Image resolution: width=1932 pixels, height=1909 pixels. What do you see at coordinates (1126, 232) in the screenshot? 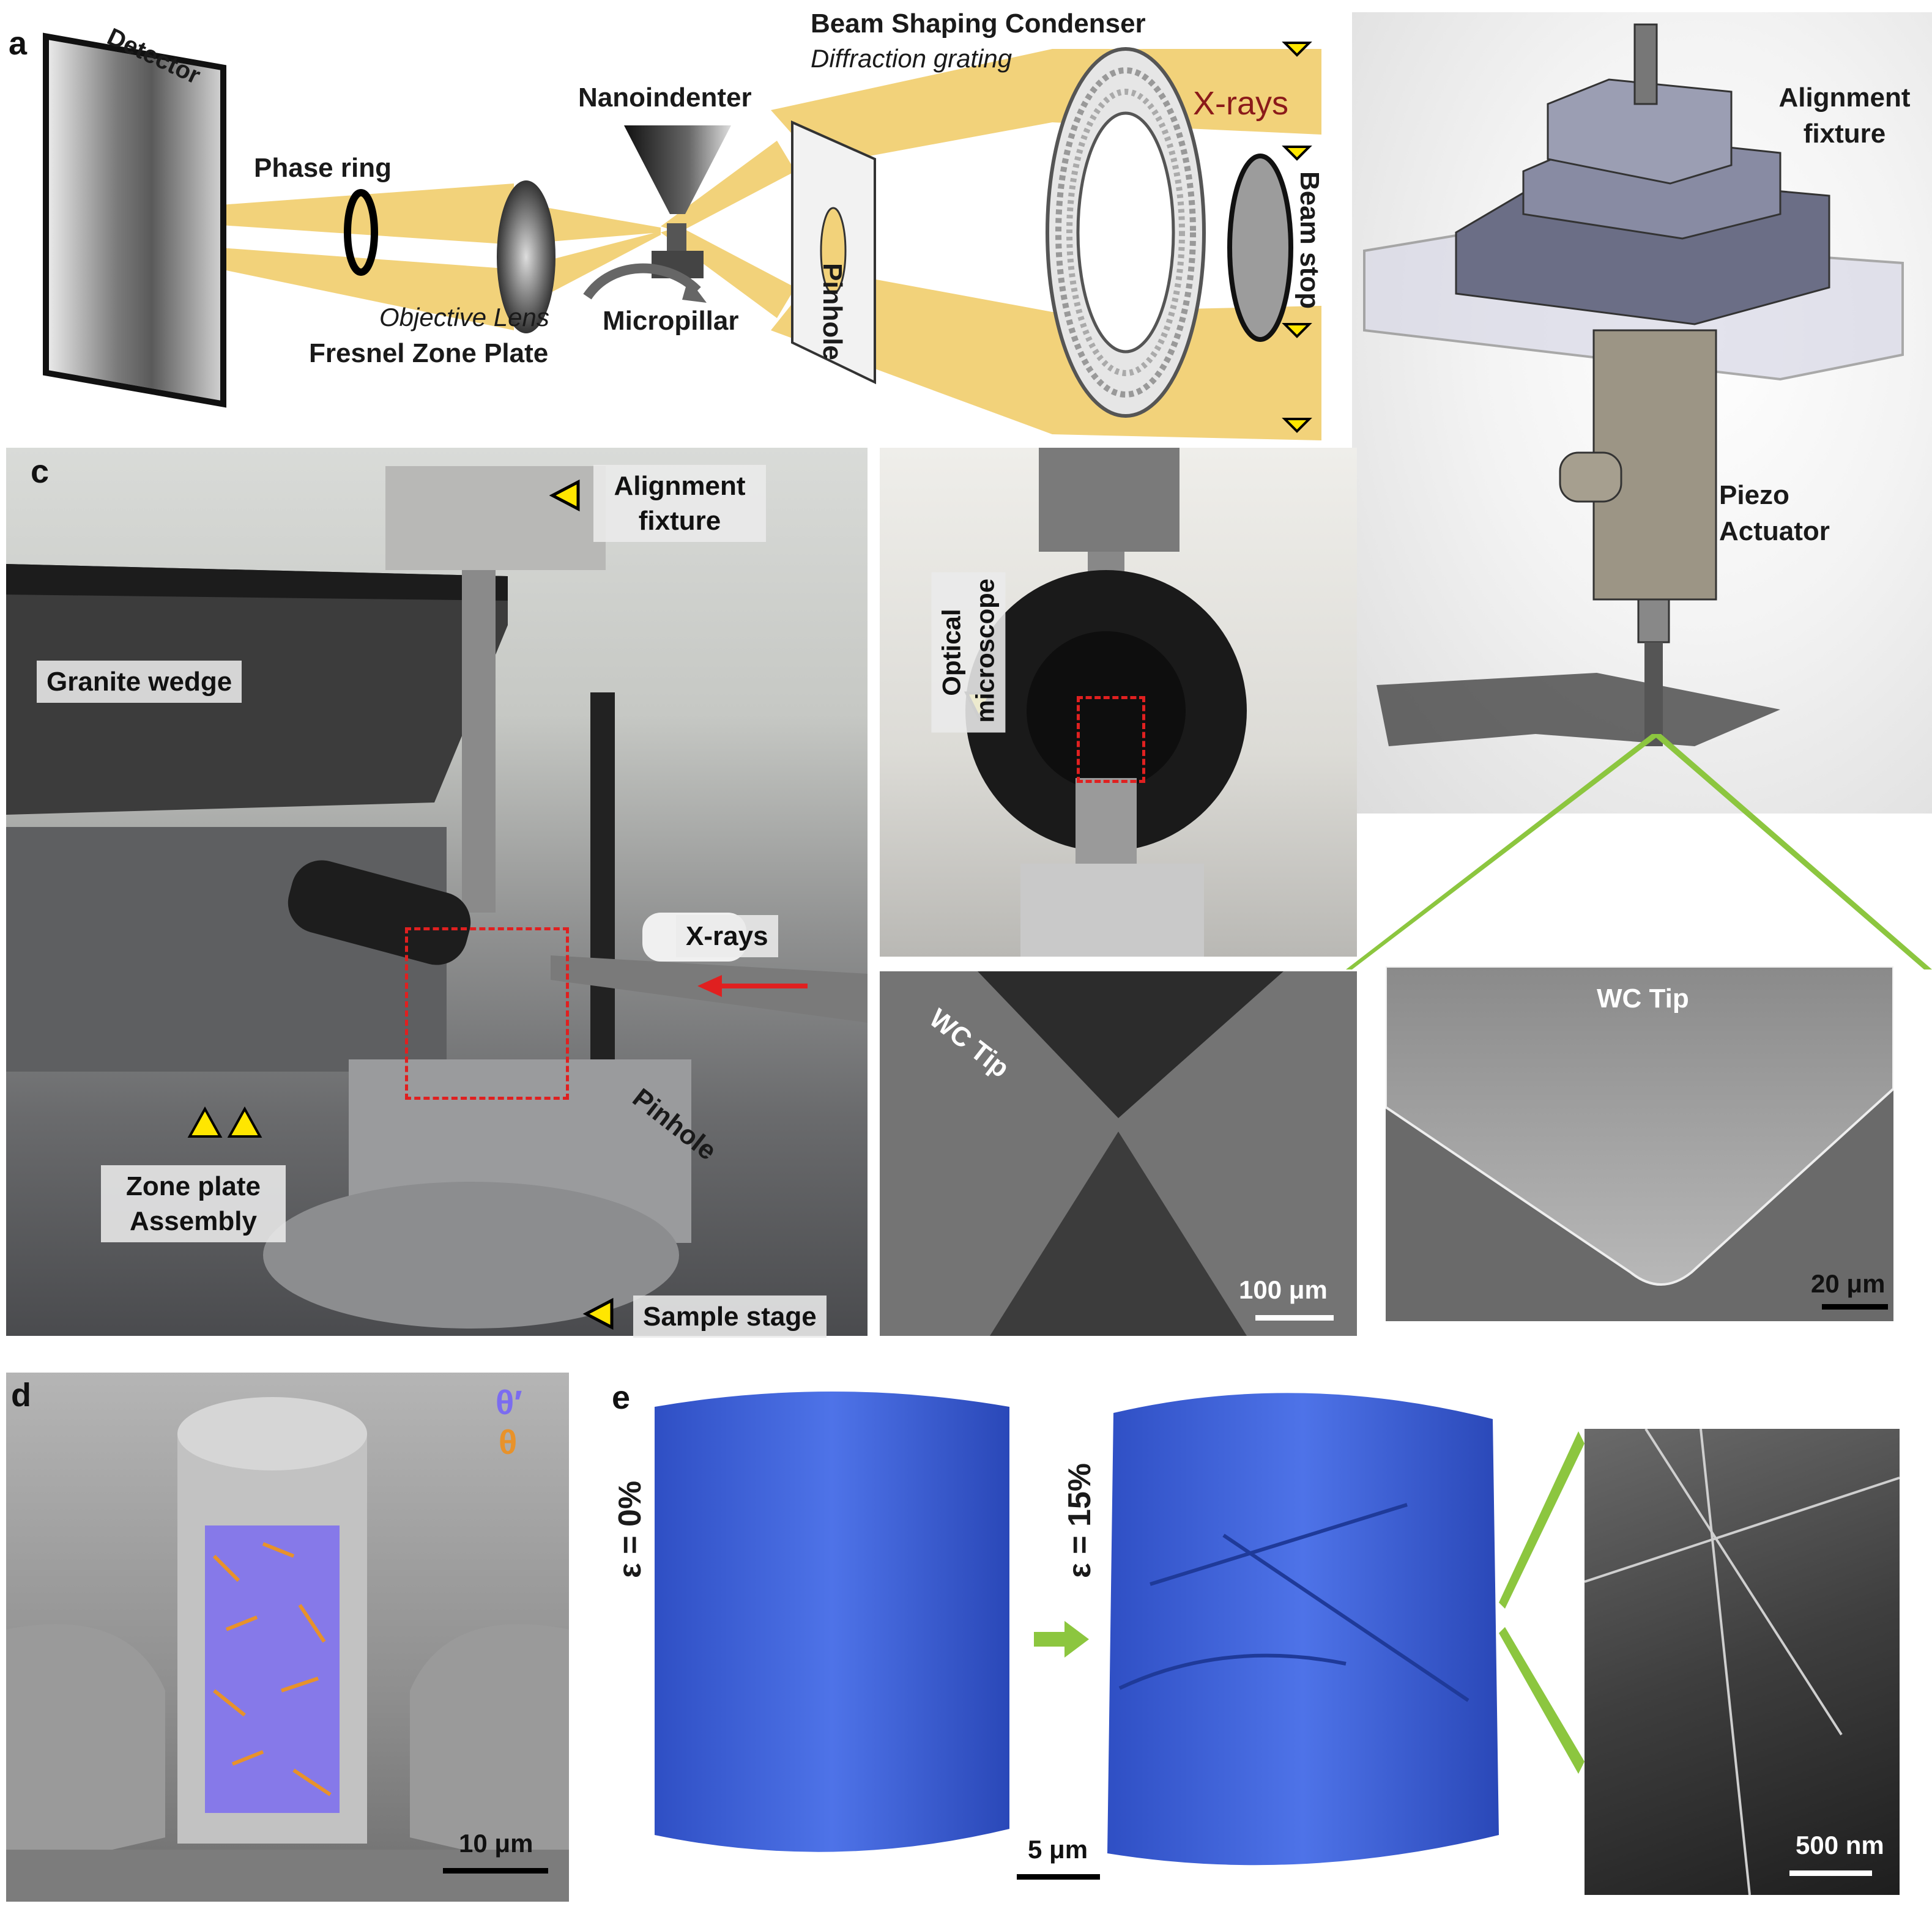
I see `condenser-grating-icon` at bounding box center [1126, 232].